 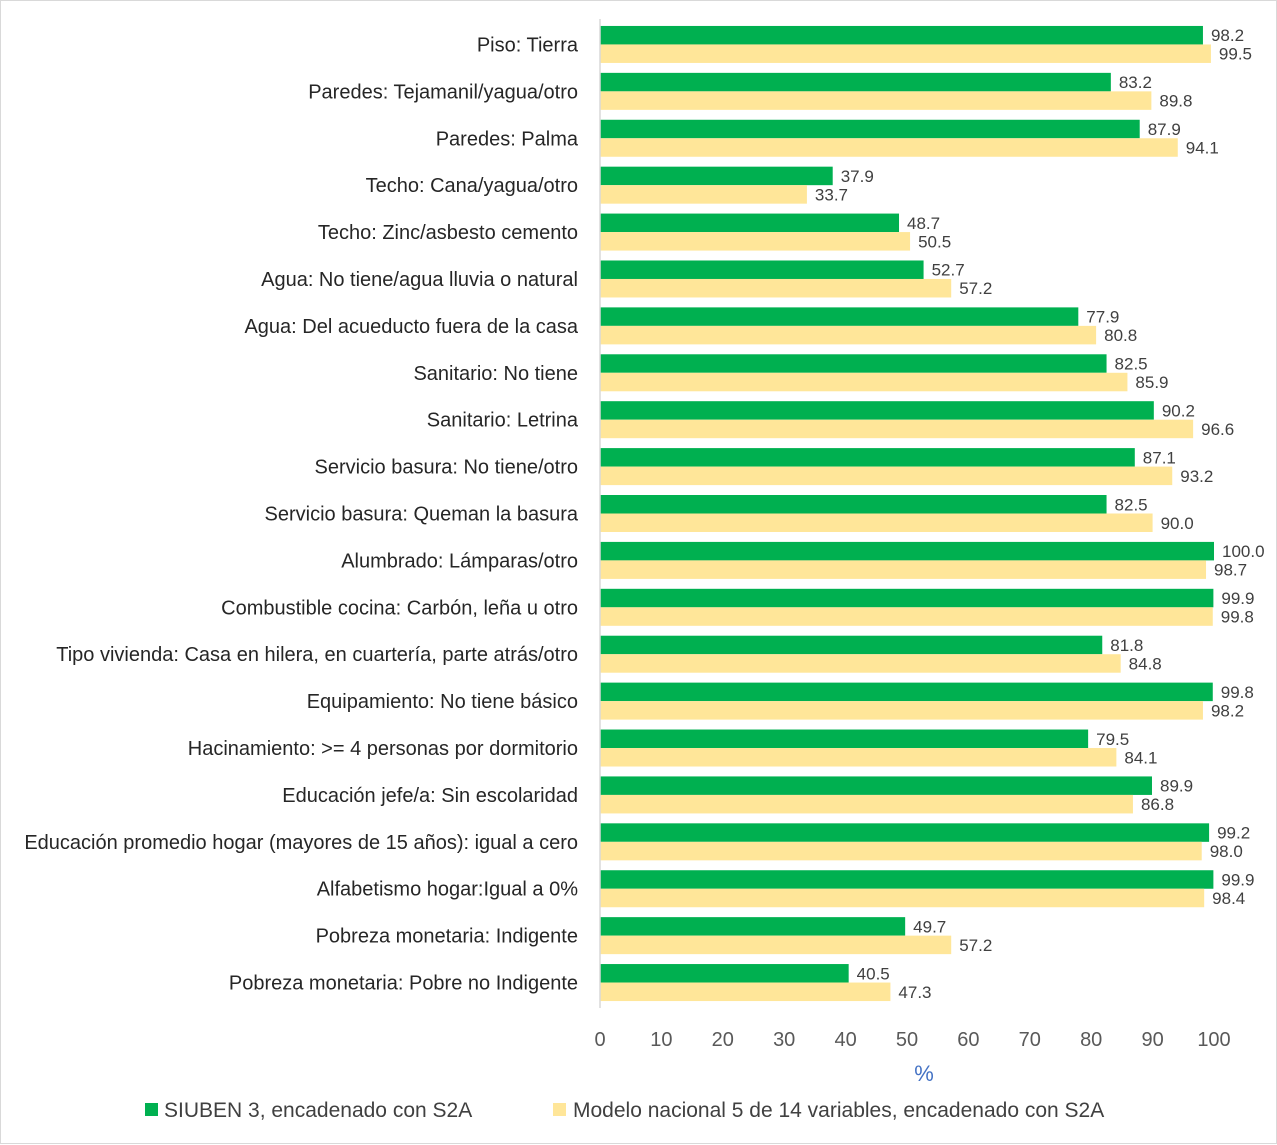 I want to click on x-tick-label: 70, so click(x=1030, y=1040).